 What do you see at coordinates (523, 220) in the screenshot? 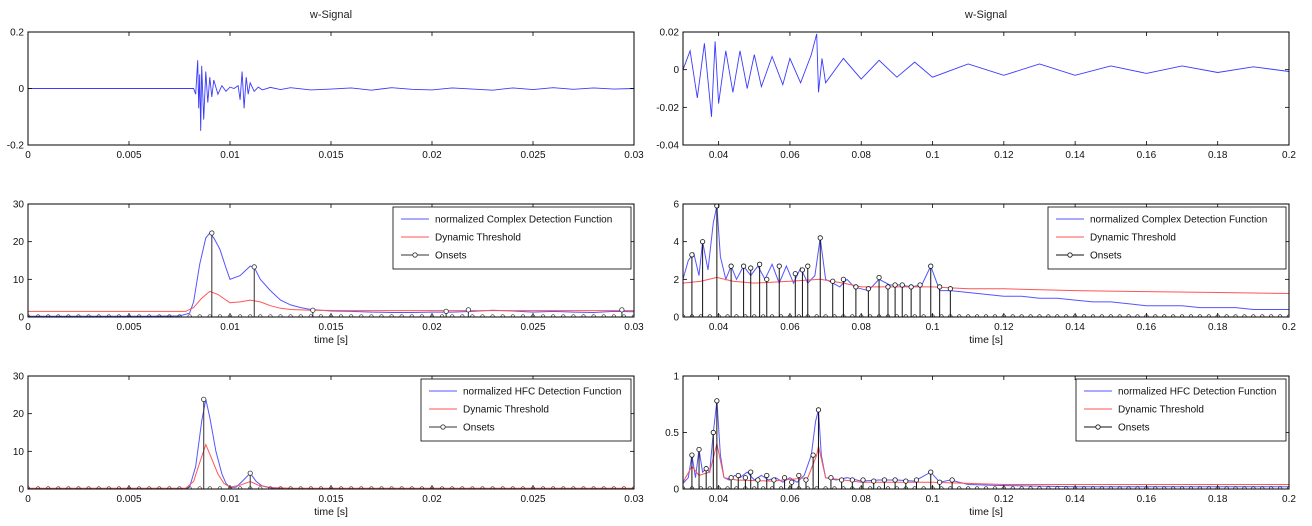
I see `legend-label: normalized Complex Detection Function` at bounding box center [523, 220].